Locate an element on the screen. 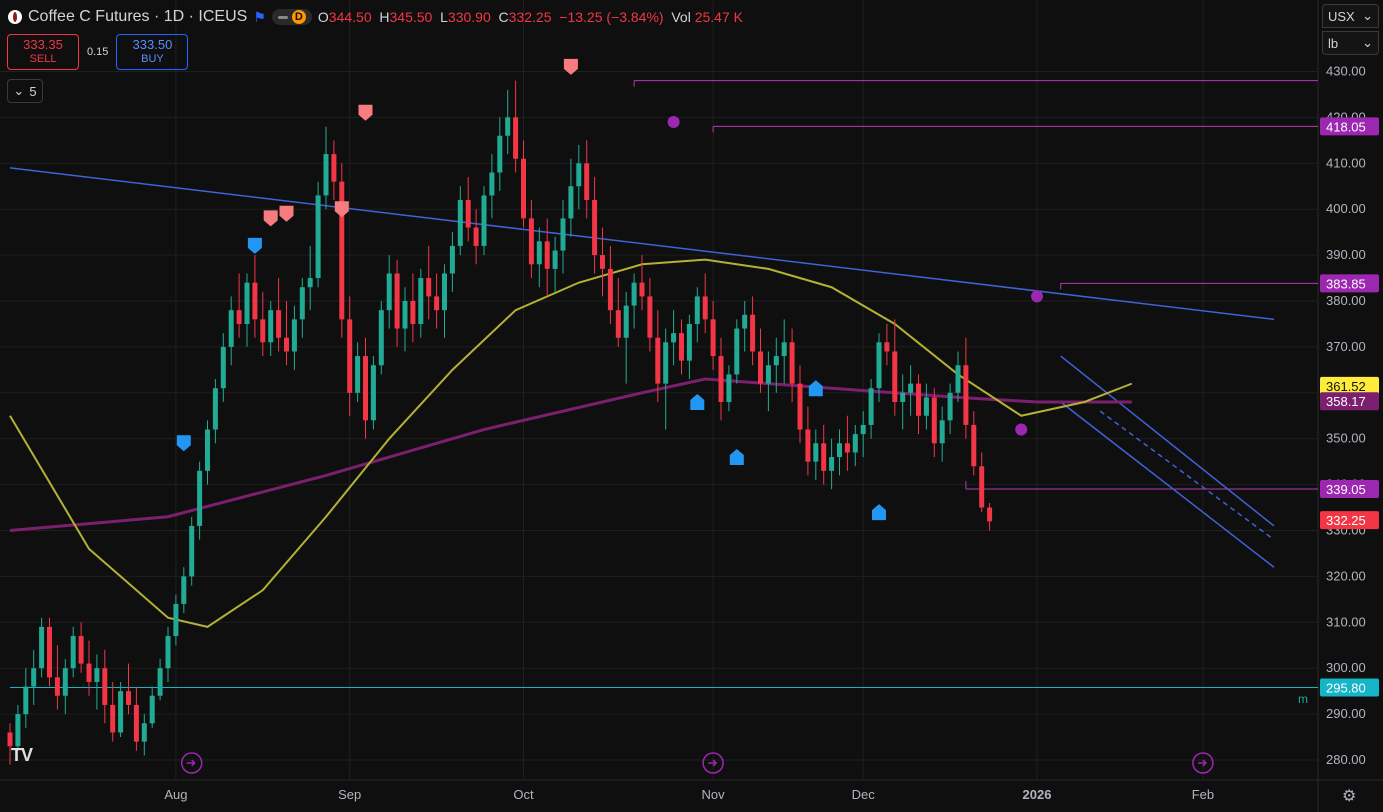 This screenshot has width=1383, height=812. high-label: H is located at coordinates (384, 17).